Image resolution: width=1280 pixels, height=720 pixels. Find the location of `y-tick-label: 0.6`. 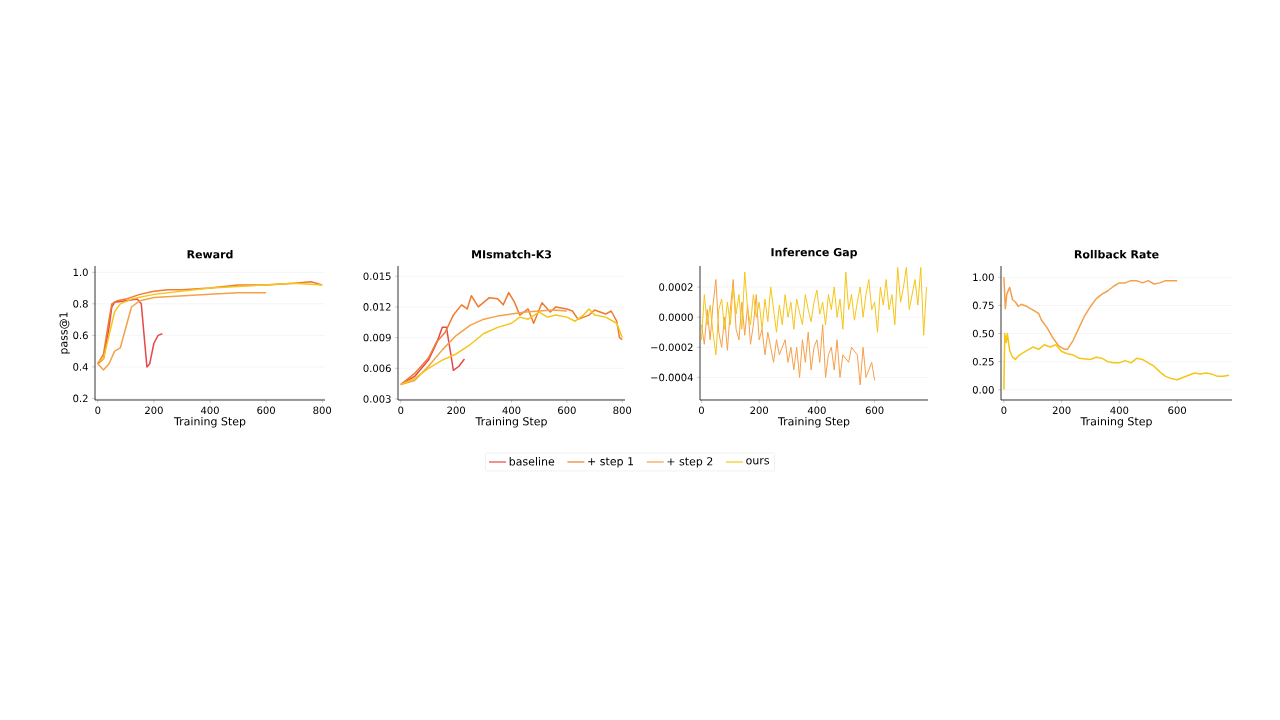

y-tick-label: 0.6 is located at coordinates (80, 335).